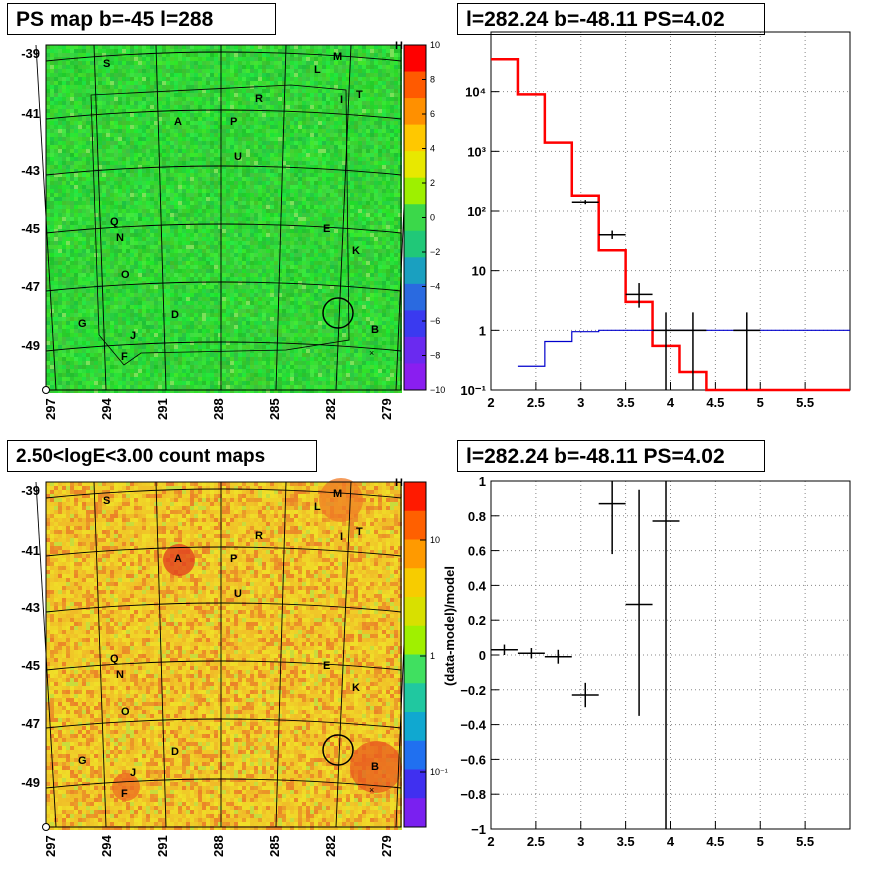 Image resolution: width=896 pixels, height=872 pixels. I want to click on map-y-tick: -39, so click(30, 490).